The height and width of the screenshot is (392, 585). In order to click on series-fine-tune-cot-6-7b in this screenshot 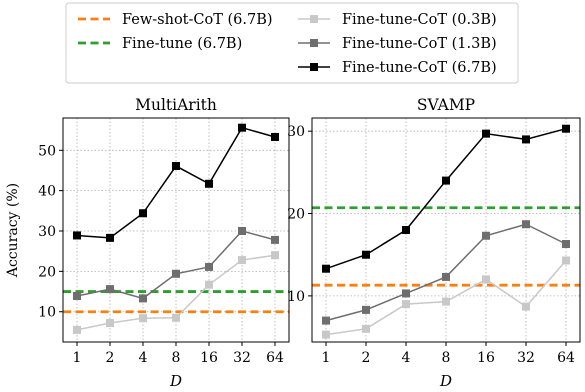, I will do `click(176, 182)`.